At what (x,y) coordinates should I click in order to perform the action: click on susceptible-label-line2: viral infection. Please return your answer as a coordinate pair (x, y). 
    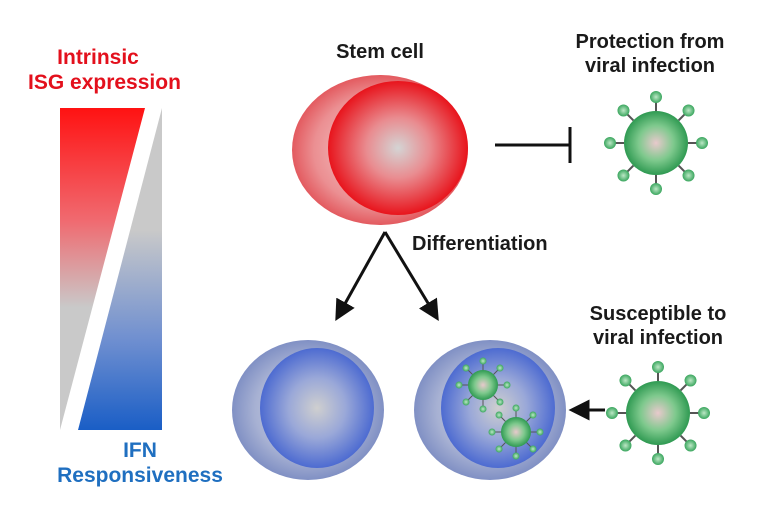
    Looking at the image, I should click on (658, 338).